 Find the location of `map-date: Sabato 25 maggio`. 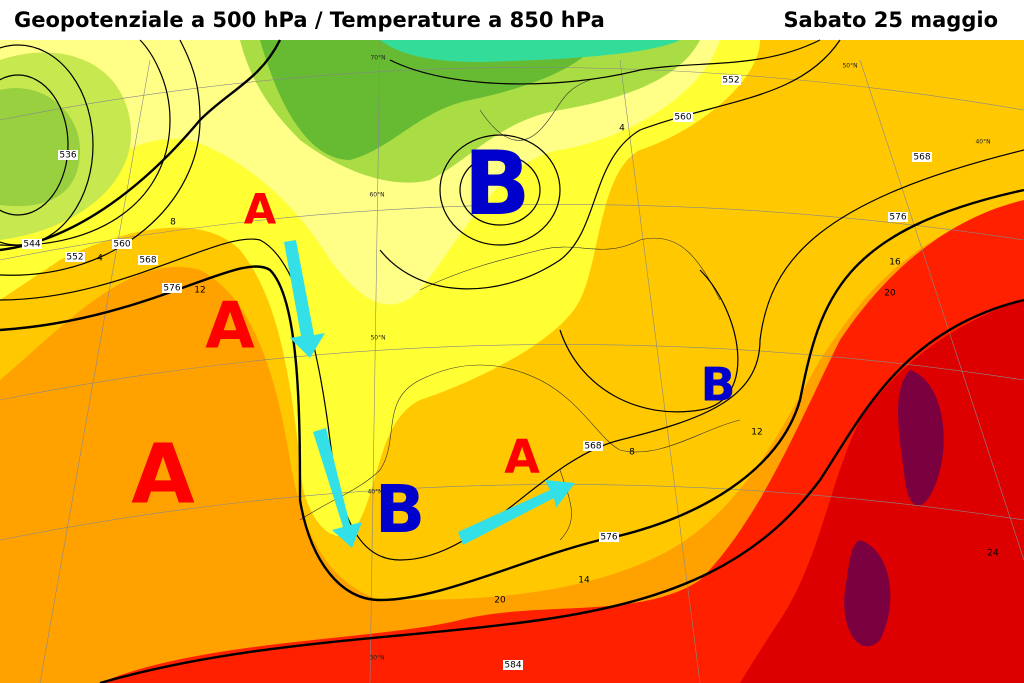

map-date: Sabato 25 maggio is located at coordinates (890, 20).